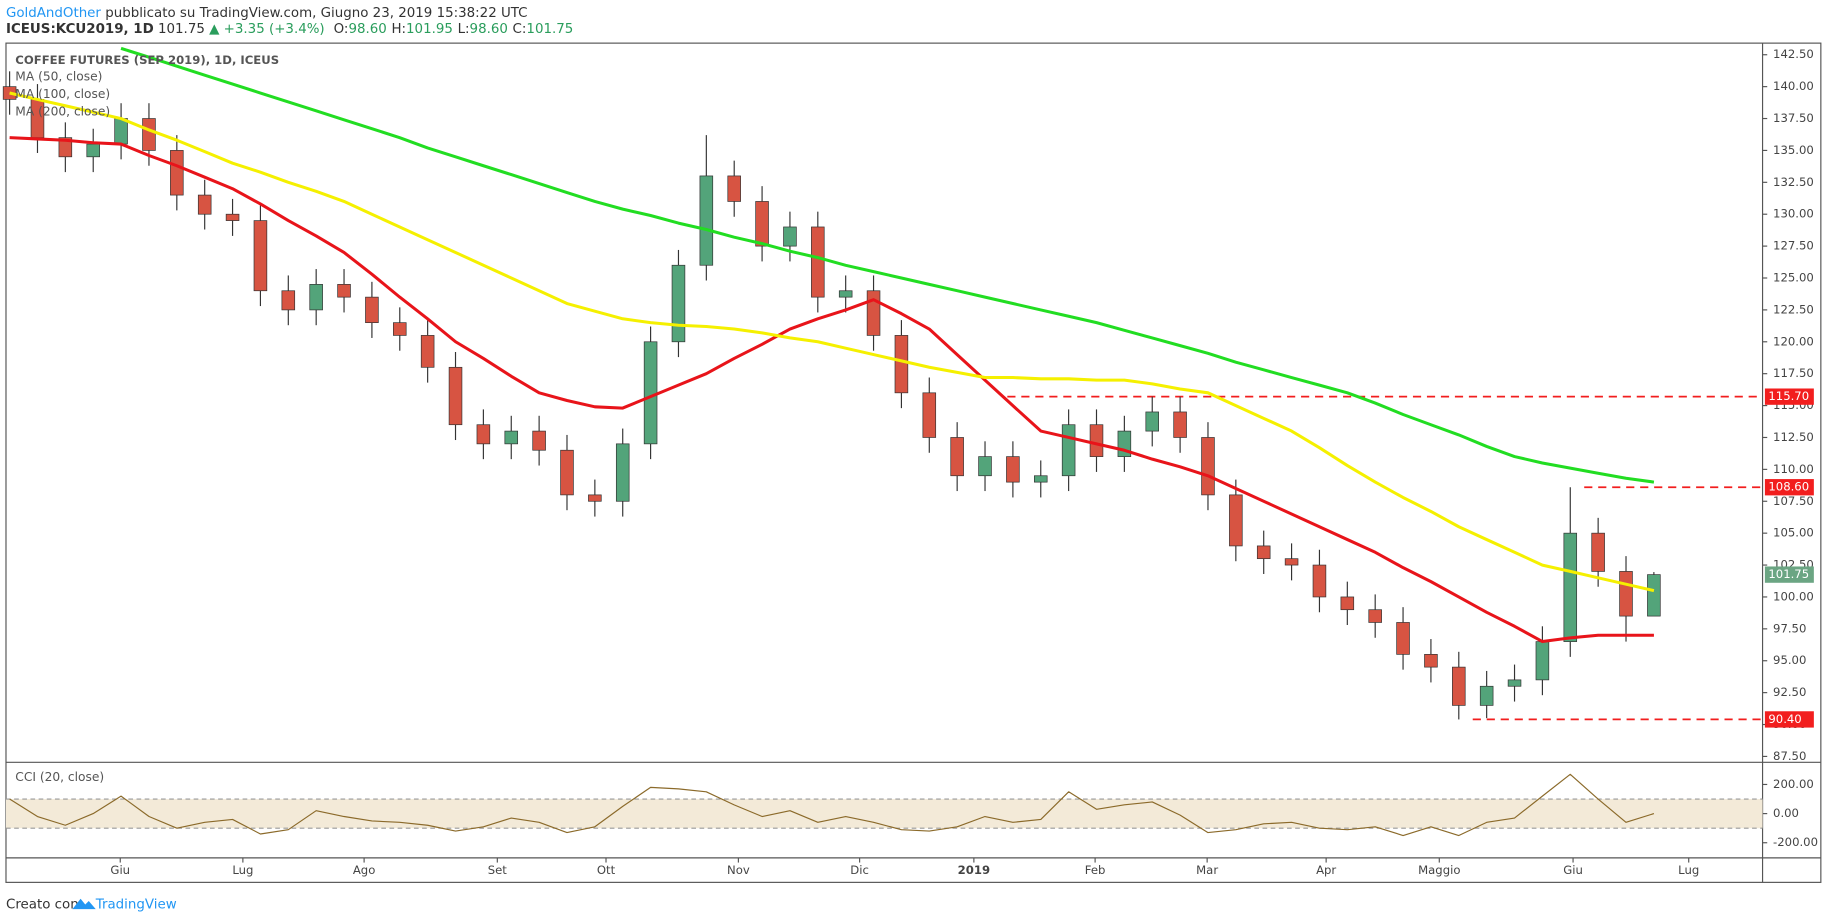 The width and height of the screenshot is (1828, 922). Describe the element at coordinates (549, 29) in the screenshot. I see `ohlc-value: 101.75` at that location.